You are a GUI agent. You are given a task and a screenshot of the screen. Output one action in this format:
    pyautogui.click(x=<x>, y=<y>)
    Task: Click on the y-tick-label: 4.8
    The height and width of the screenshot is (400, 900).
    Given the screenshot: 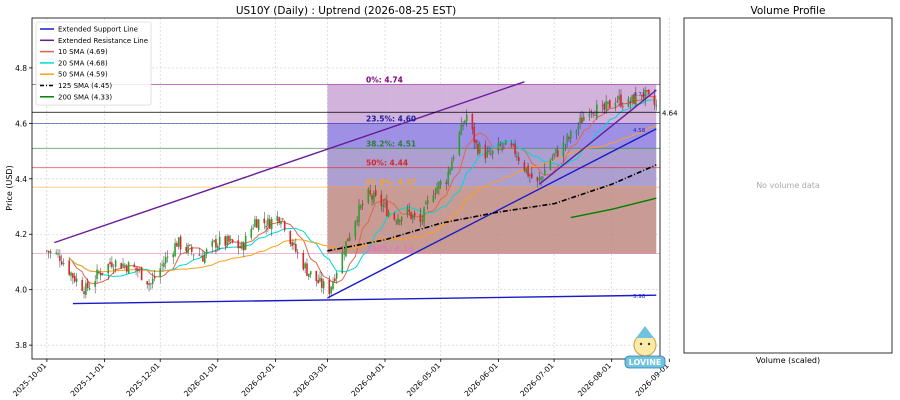 What is the action you would take?
    pyautogui.click(x=21, y=68)
    